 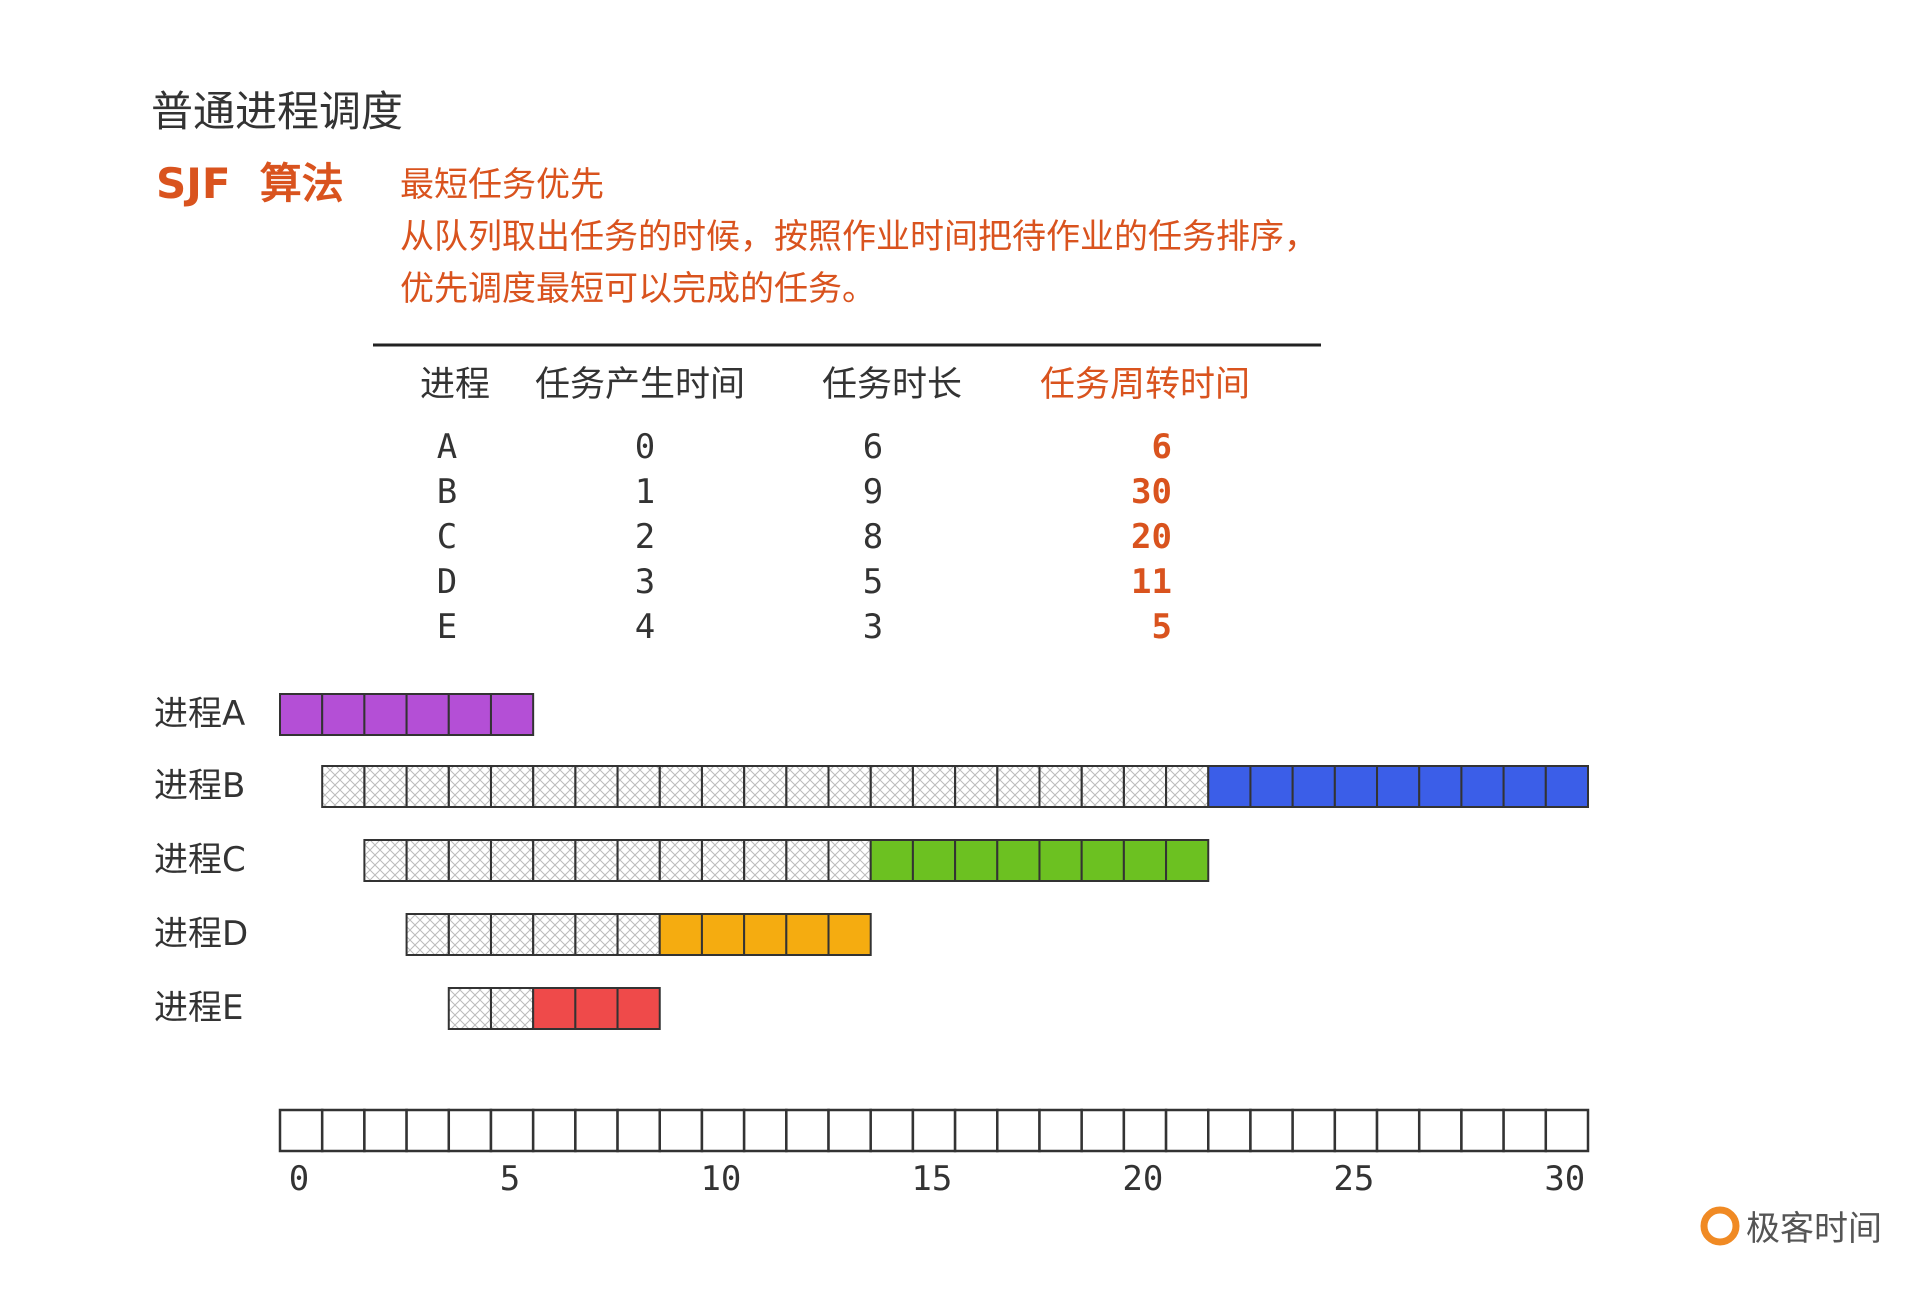 What do you see at coordinates (638, 289) in the screenshot?
I see `description: 优先调度最短可以完成的任务。` at bounding box center [638, 289].